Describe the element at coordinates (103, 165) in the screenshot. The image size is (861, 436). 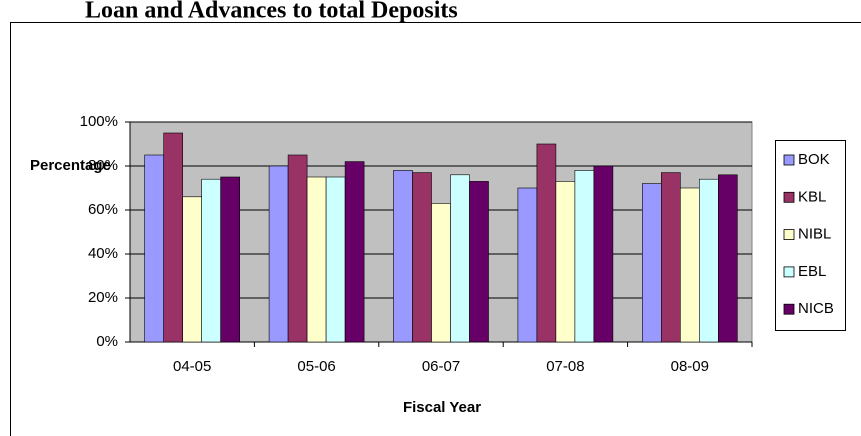
I see `y-tick-label: 80%` at that location.